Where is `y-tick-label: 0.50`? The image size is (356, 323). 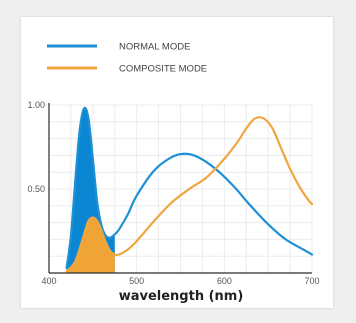
y-tick-label: 0.50 is located at coordinates (36, 189).